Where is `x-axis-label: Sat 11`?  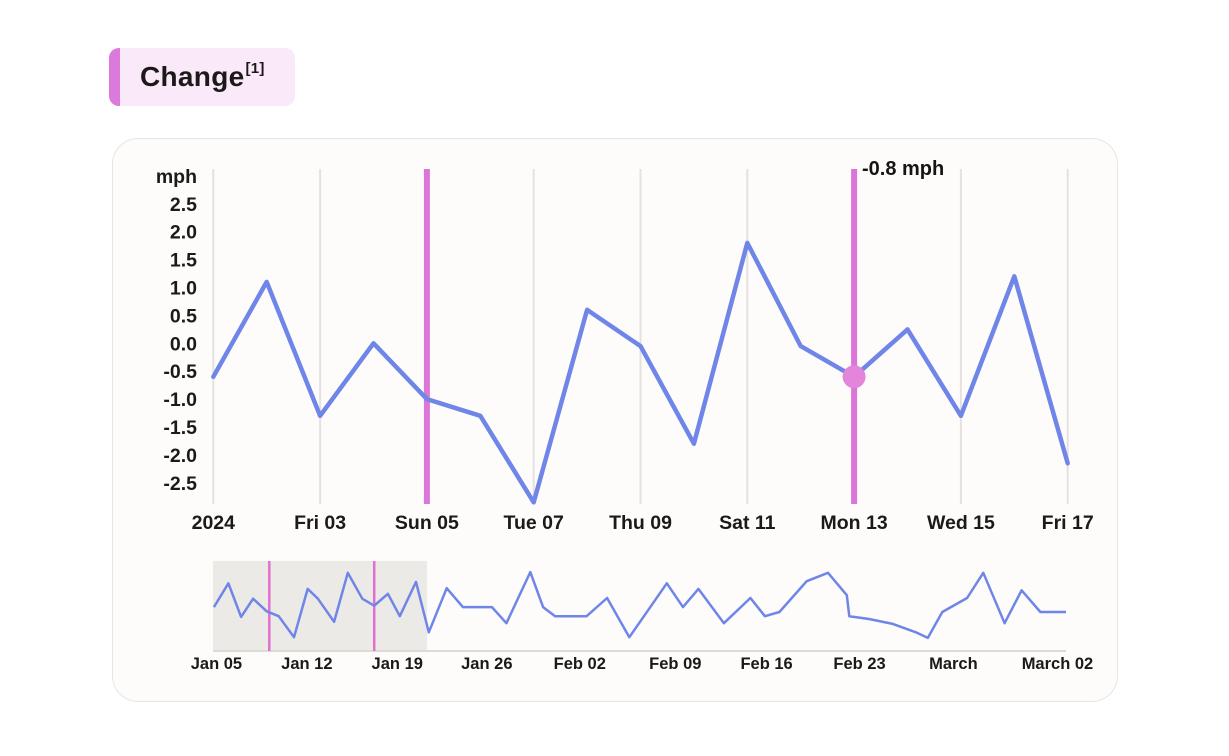 x-axis-label: Sat 11 is located at coordinates (747, 523).